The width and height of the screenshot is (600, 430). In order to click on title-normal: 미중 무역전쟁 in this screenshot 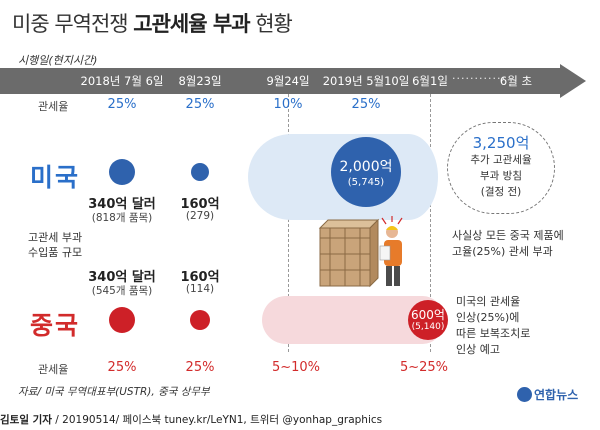, I will do `click(70, 24)`.